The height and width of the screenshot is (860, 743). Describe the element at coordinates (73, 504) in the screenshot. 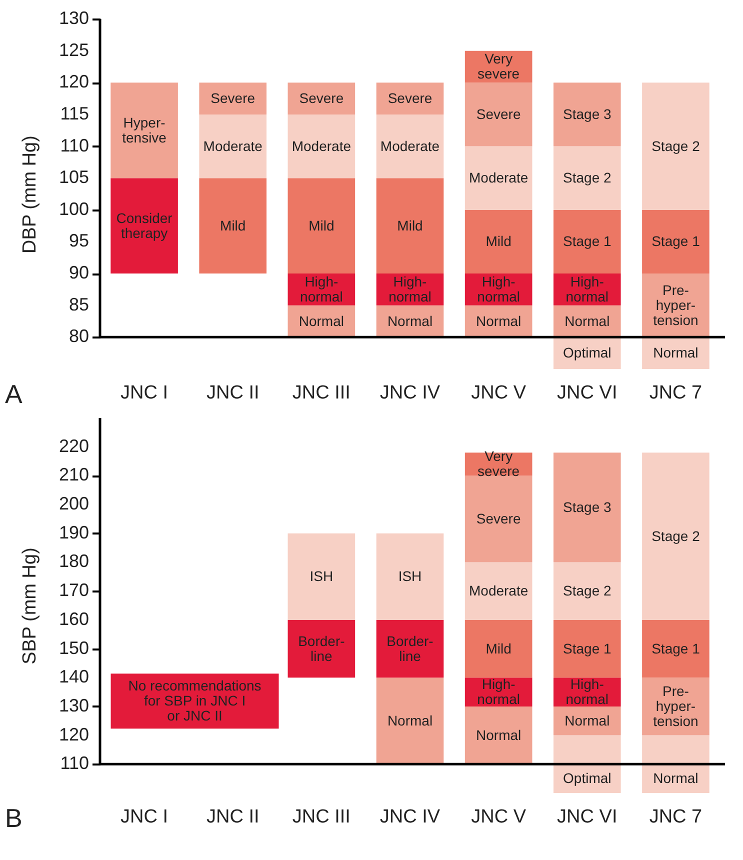

I see `y-tick-label: 200` at that location.